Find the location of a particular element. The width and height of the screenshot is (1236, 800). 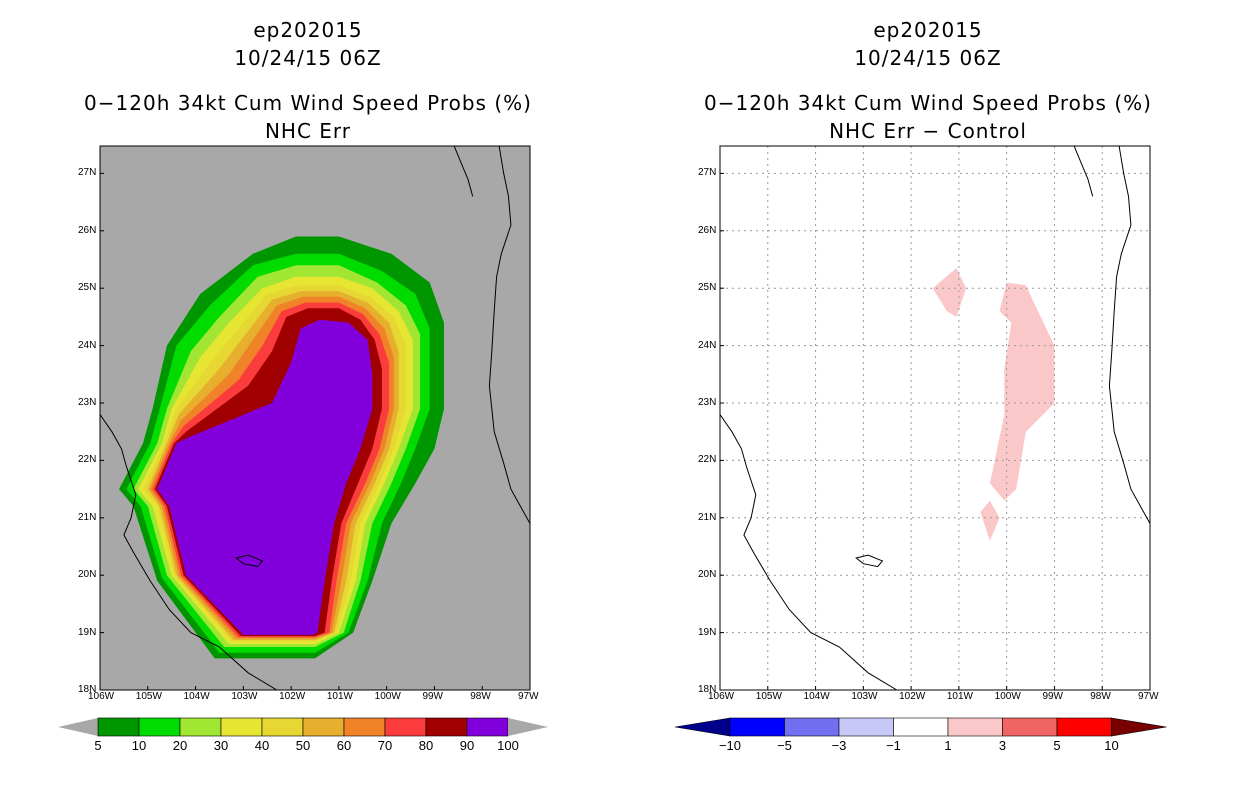

left-colorbar is located at coordinates (303, 727).